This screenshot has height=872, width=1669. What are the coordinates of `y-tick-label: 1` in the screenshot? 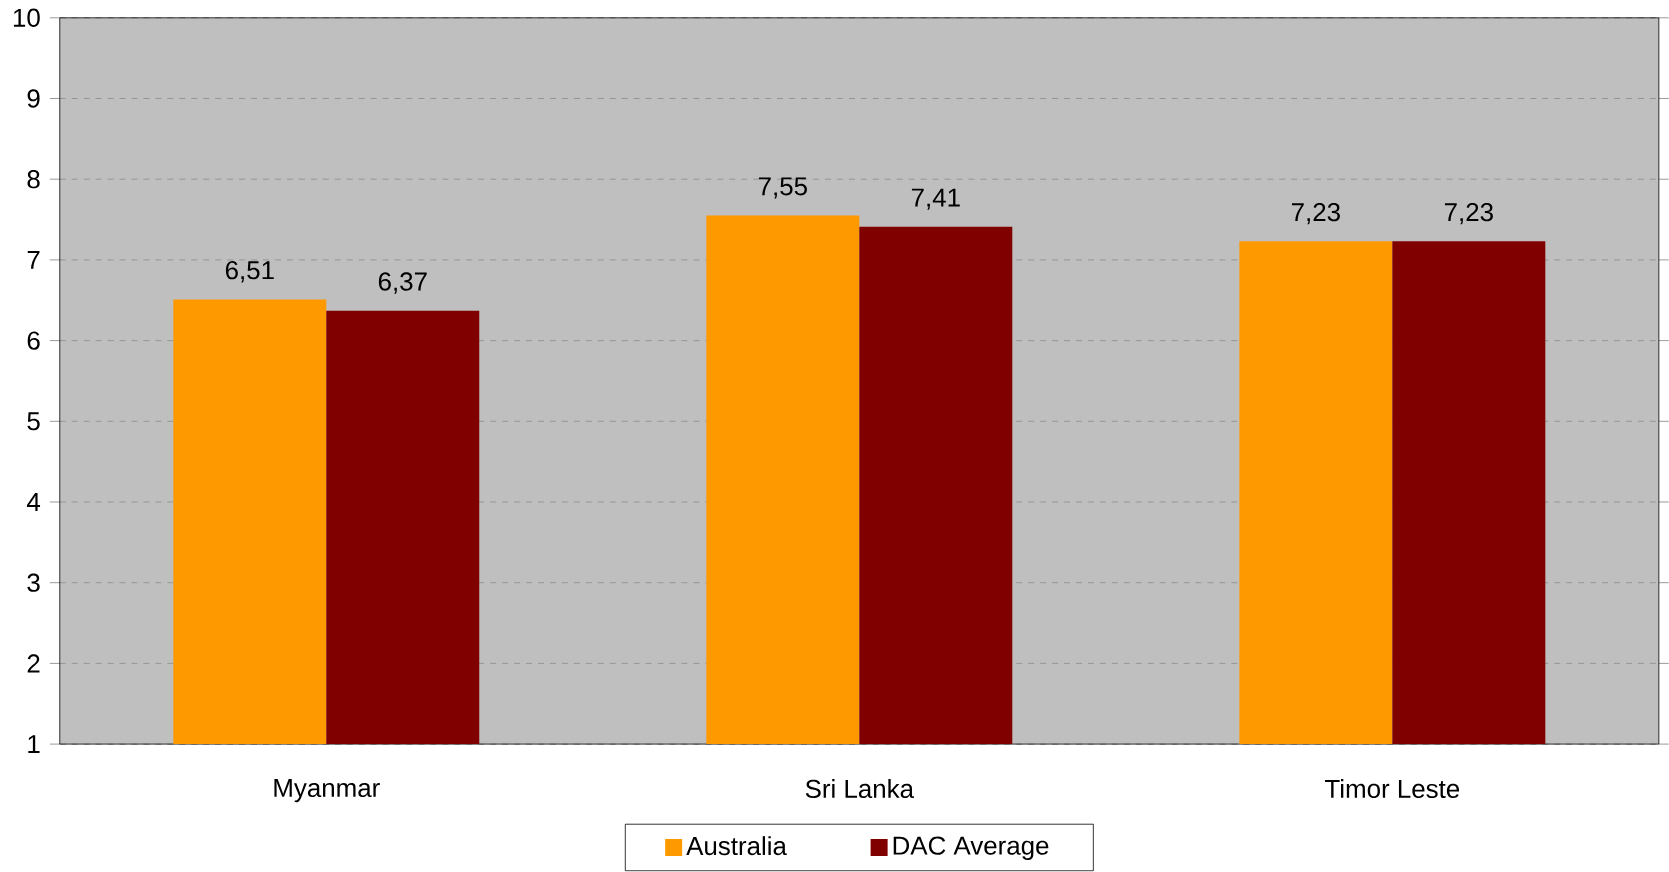 It's located at (34, 744).